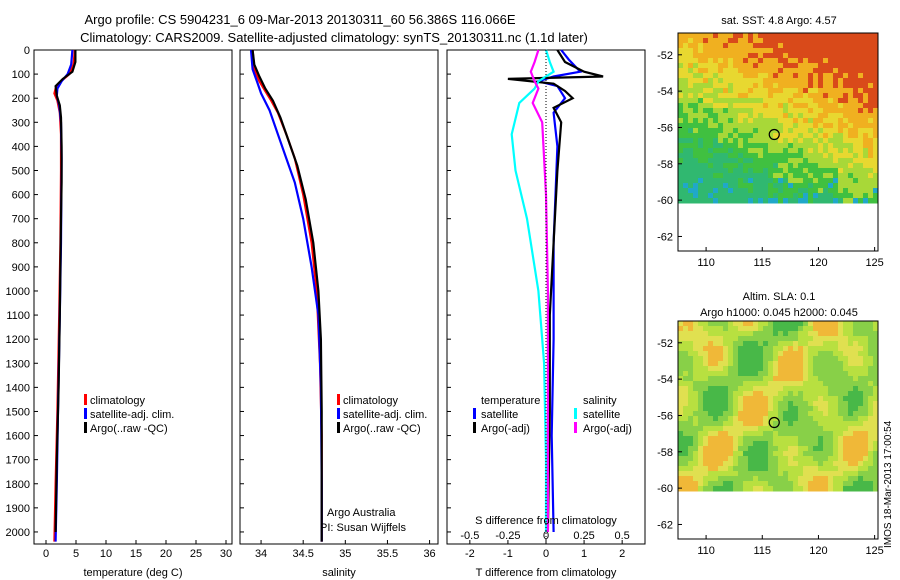 The image size is (900, 580). I want to click on legend-swatch-argo, so click(338, 427).